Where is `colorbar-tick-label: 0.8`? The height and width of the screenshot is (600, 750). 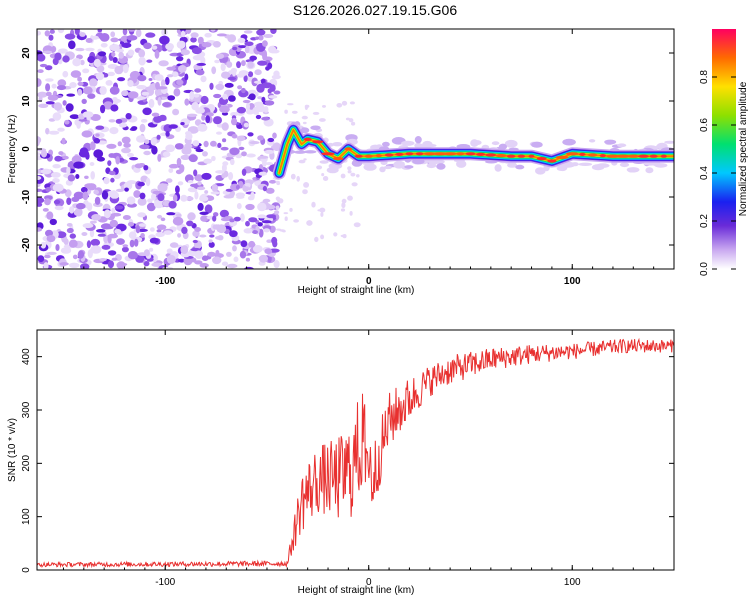 colorbar-tick-label: 0.8 is located at coordinates (704, 77).